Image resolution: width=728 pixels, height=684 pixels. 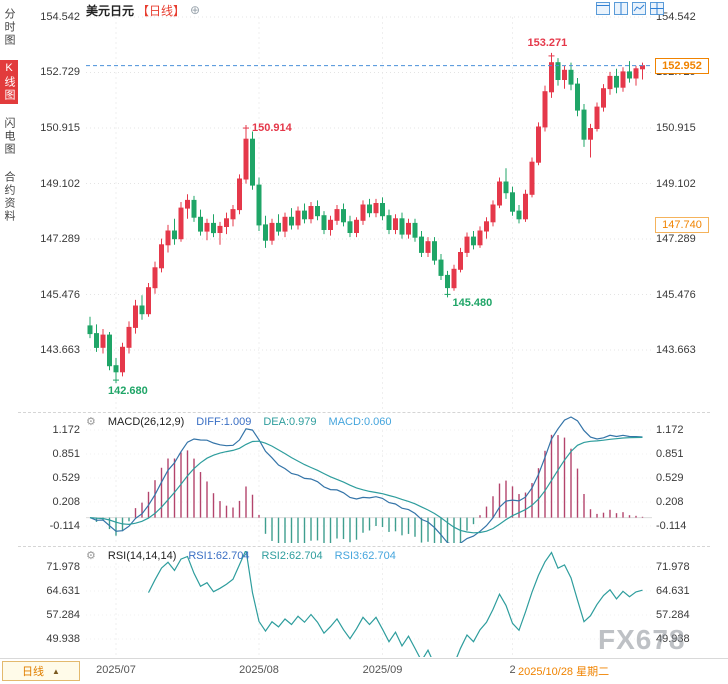 What do you see at coordinates (56, 671) in the screenshot?
I see `chevron-up-icon: ▲` at bounding box center [56, 671].